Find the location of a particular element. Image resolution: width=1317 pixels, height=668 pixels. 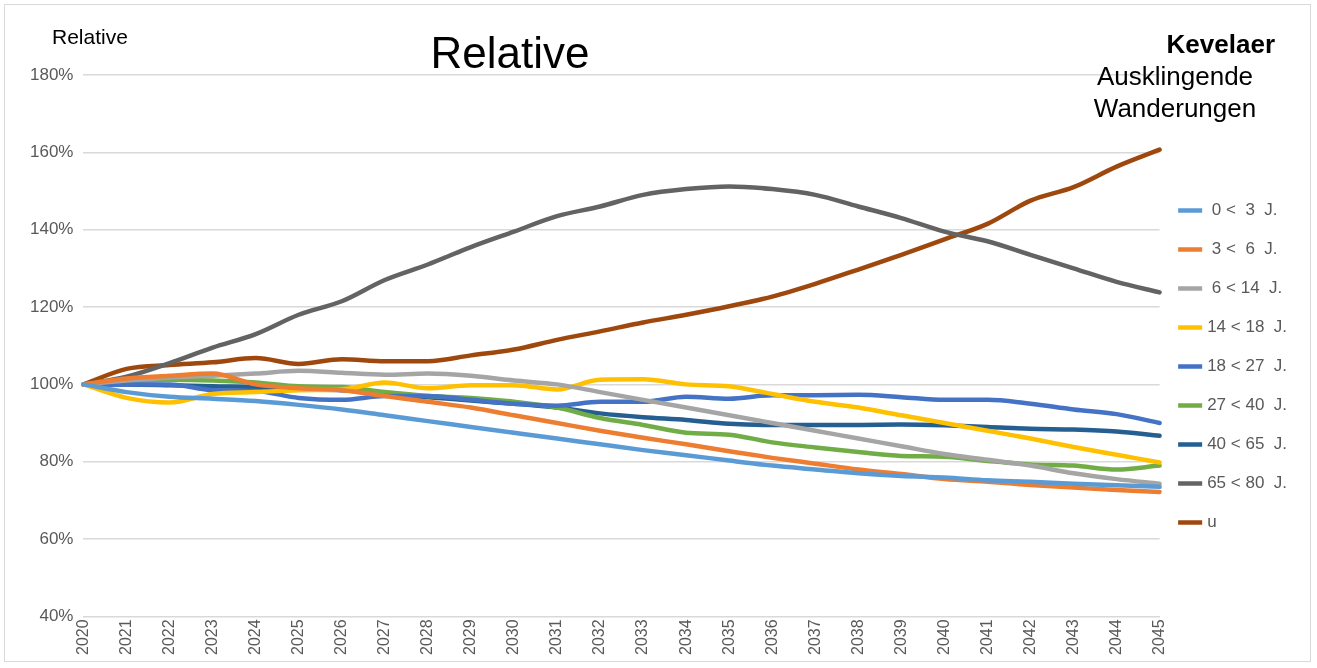

x-tick-label: 2020 is located at coordinates (82, 637).